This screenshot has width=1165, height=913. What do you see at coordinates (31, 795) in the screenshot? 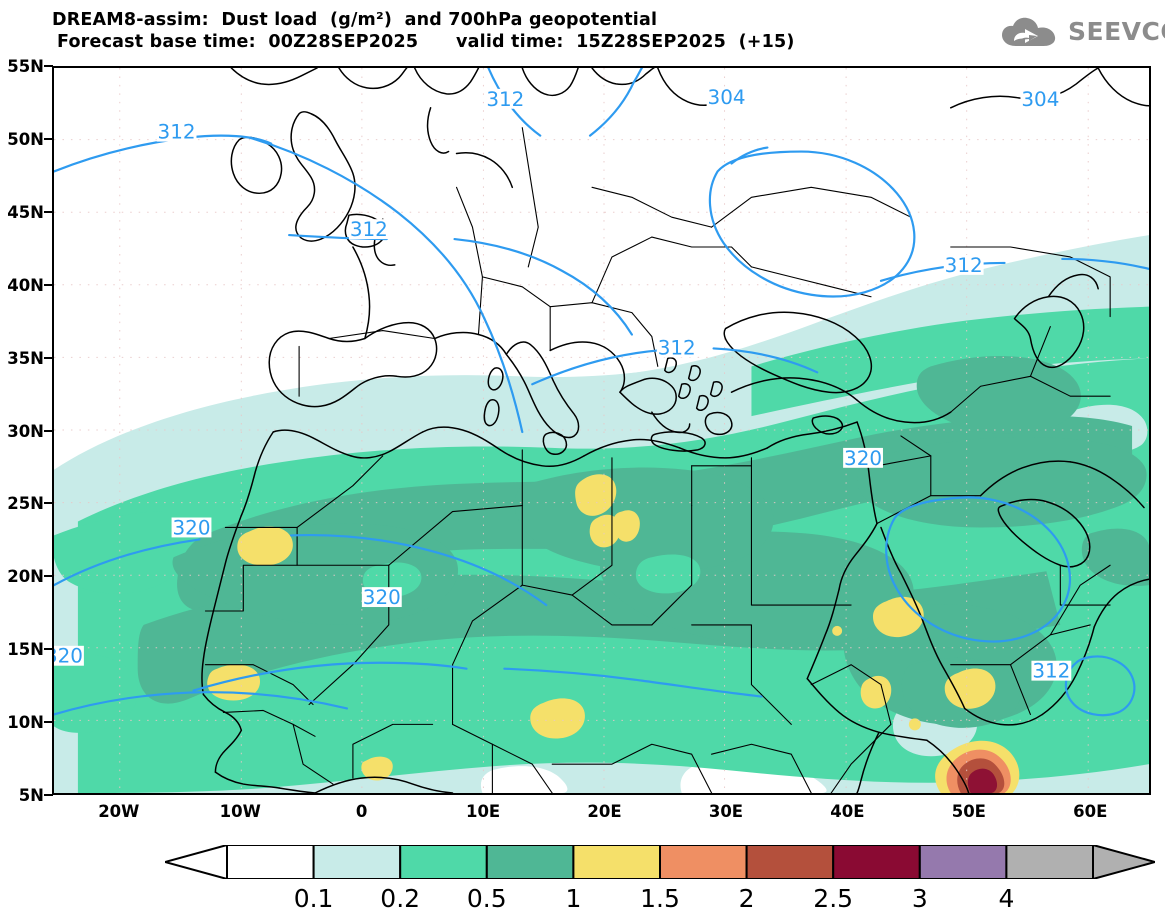
I see `y-axis-label: 5N` at bounding box center [31, 795].